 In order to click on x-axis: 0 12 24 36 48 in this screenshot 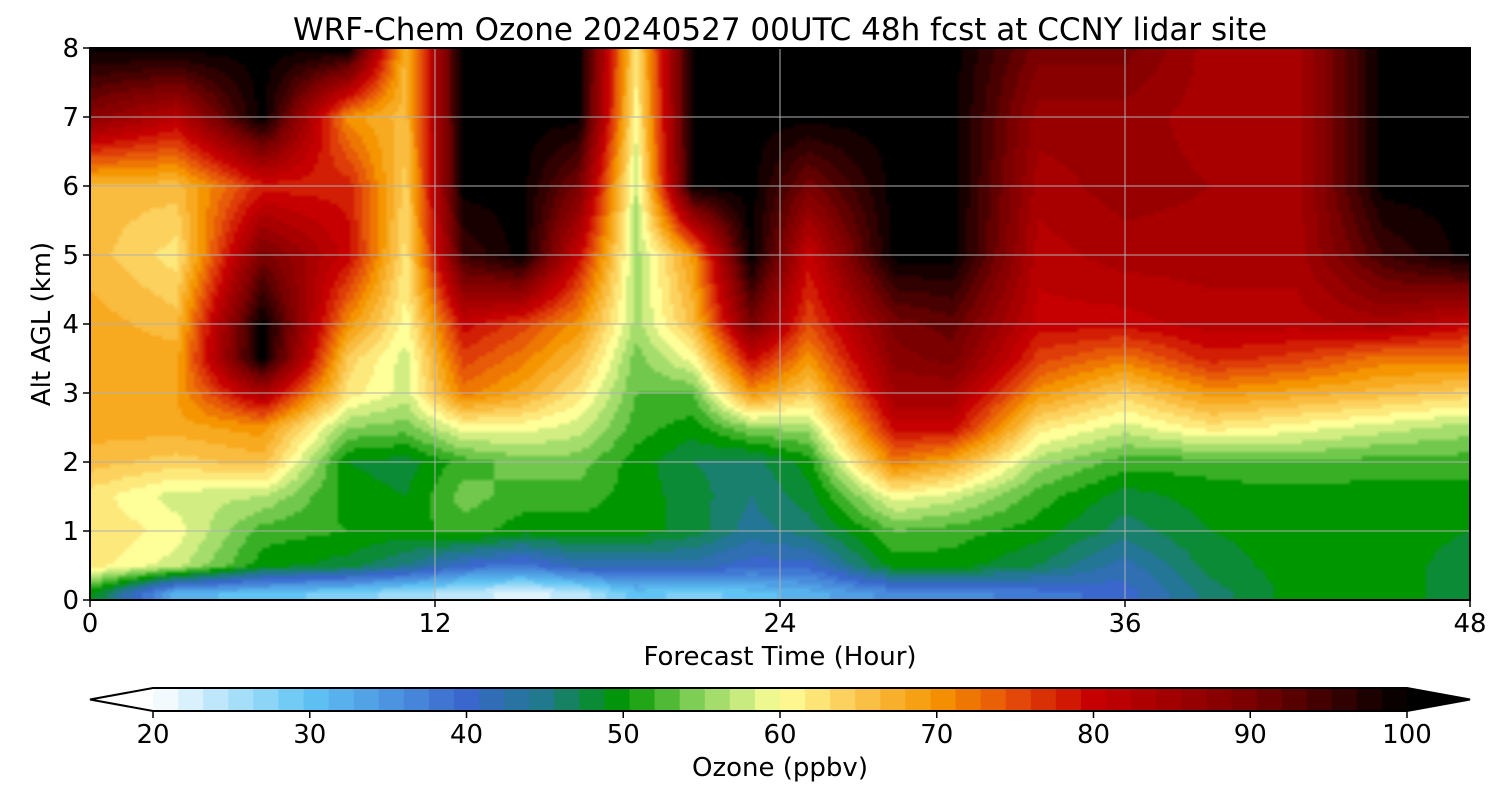, I will do `click(784, 619)`.